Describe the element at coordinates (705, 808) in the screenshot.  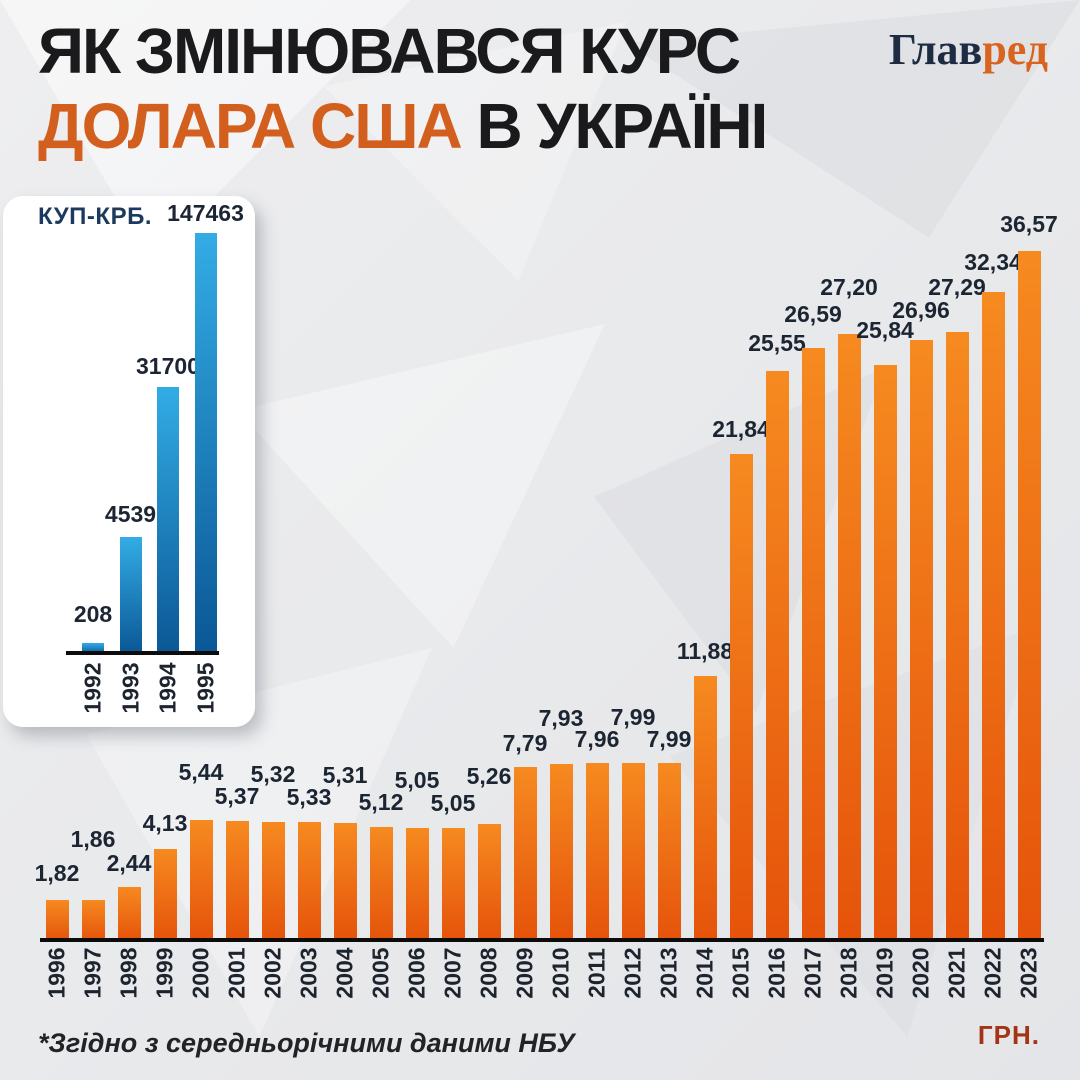
I see `bar-2014` at that location.